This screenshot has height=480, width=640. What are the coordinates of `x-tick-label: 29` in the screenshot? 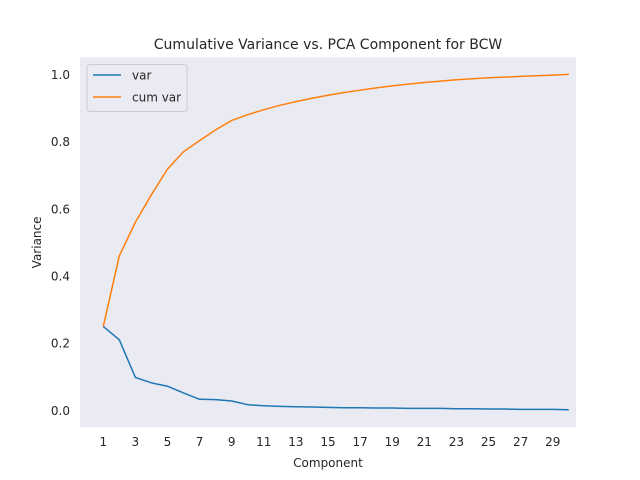 It's located at (552, 442).